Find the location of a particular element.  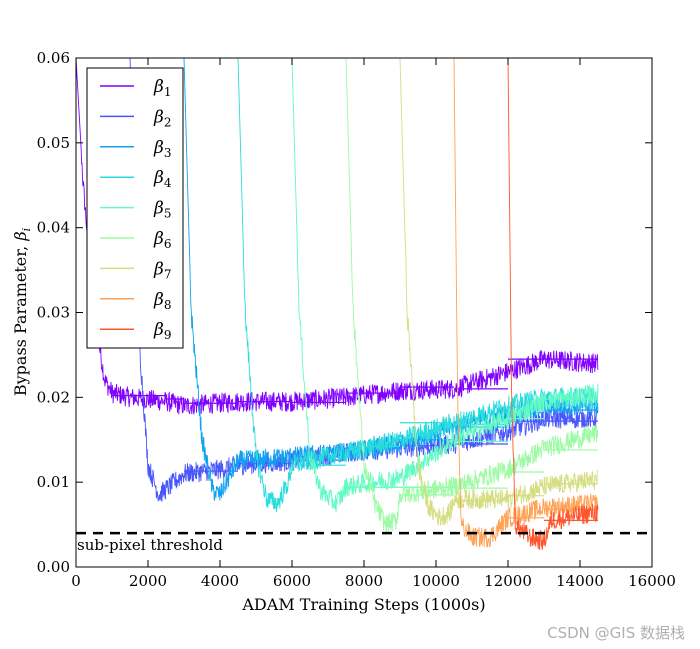

x-tick-label: 0 is located at coordinates (76, 581).